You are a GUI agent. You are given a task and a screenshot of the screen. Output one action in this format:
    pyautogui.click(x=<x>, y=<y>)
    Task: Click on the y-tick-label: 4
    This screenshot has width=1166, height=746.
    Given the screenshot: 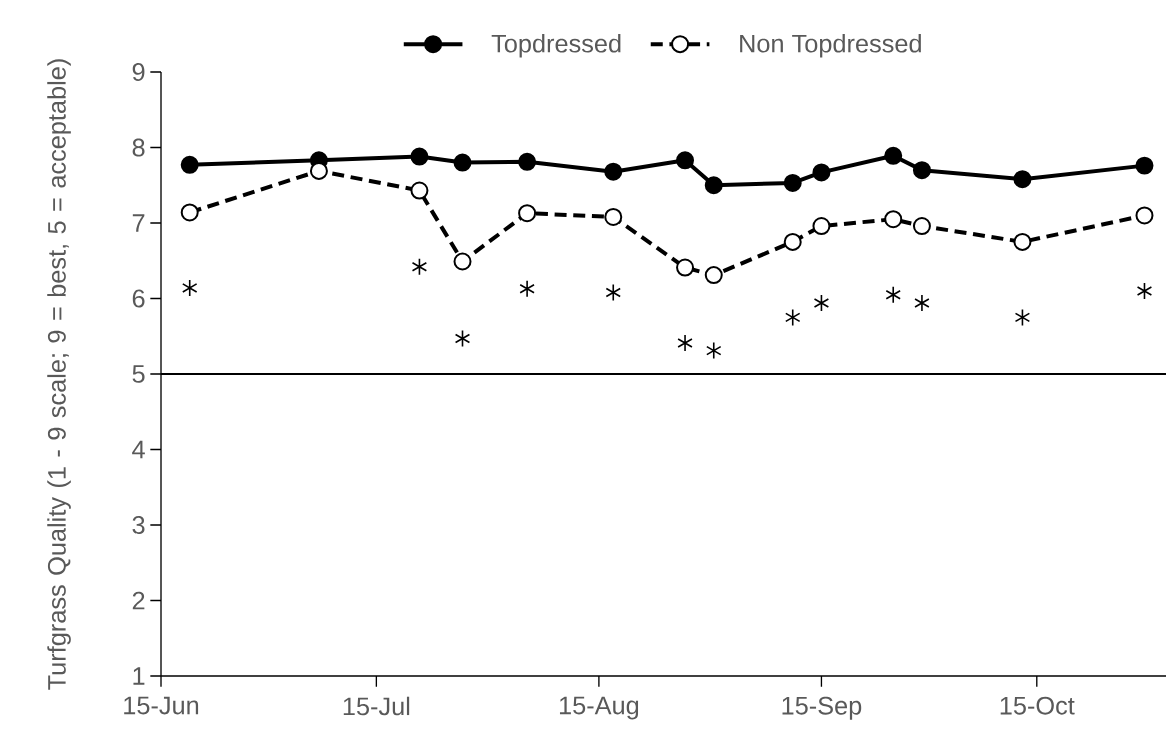 What is the action you would take?
    pyautogui.click(x=138, y=449)
    